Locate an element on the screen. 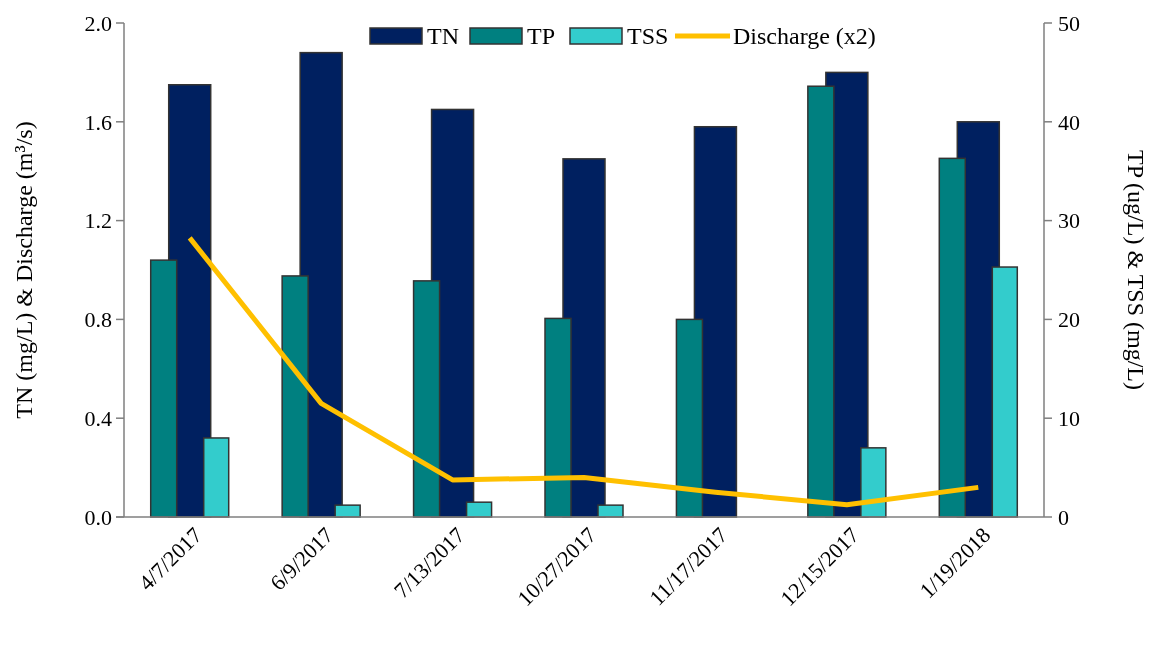 This screenshot has height=658, width=1157. y2-tick-label: 20 is located at coordinates (1069, 320).